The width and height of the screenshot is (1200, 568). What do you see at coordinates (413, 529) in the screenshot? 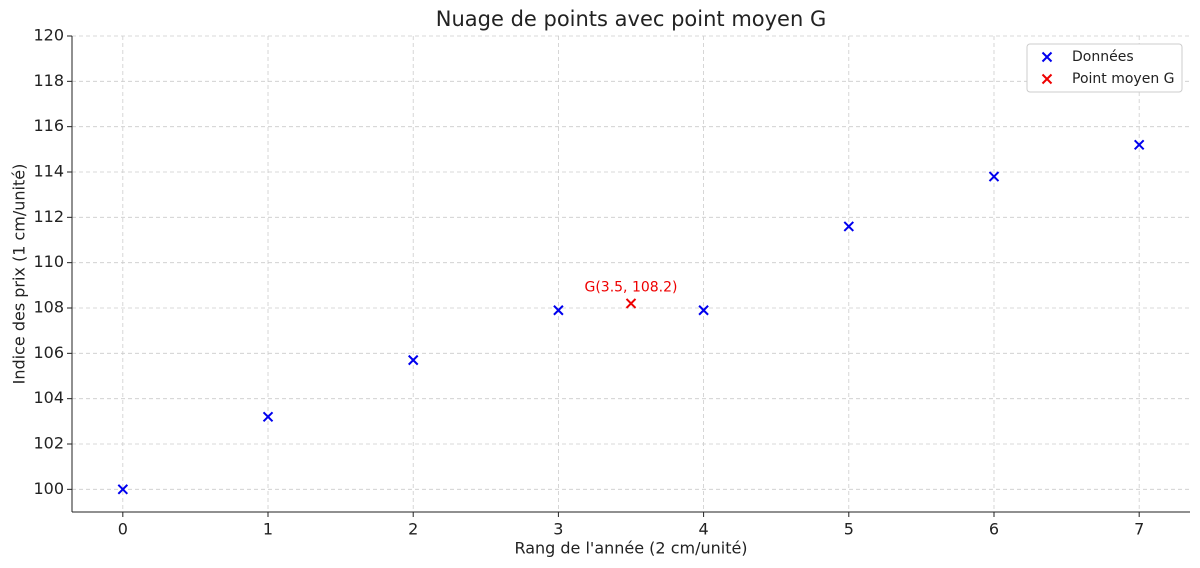
I see `x-tick-label: 2` at bounding box center [413, 529].